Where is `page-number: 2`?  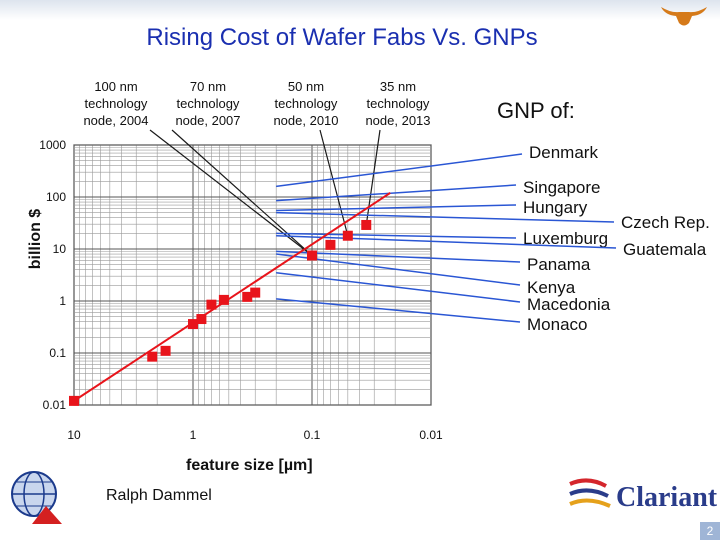 page-number: 2 is located at coordinates (710, 531).